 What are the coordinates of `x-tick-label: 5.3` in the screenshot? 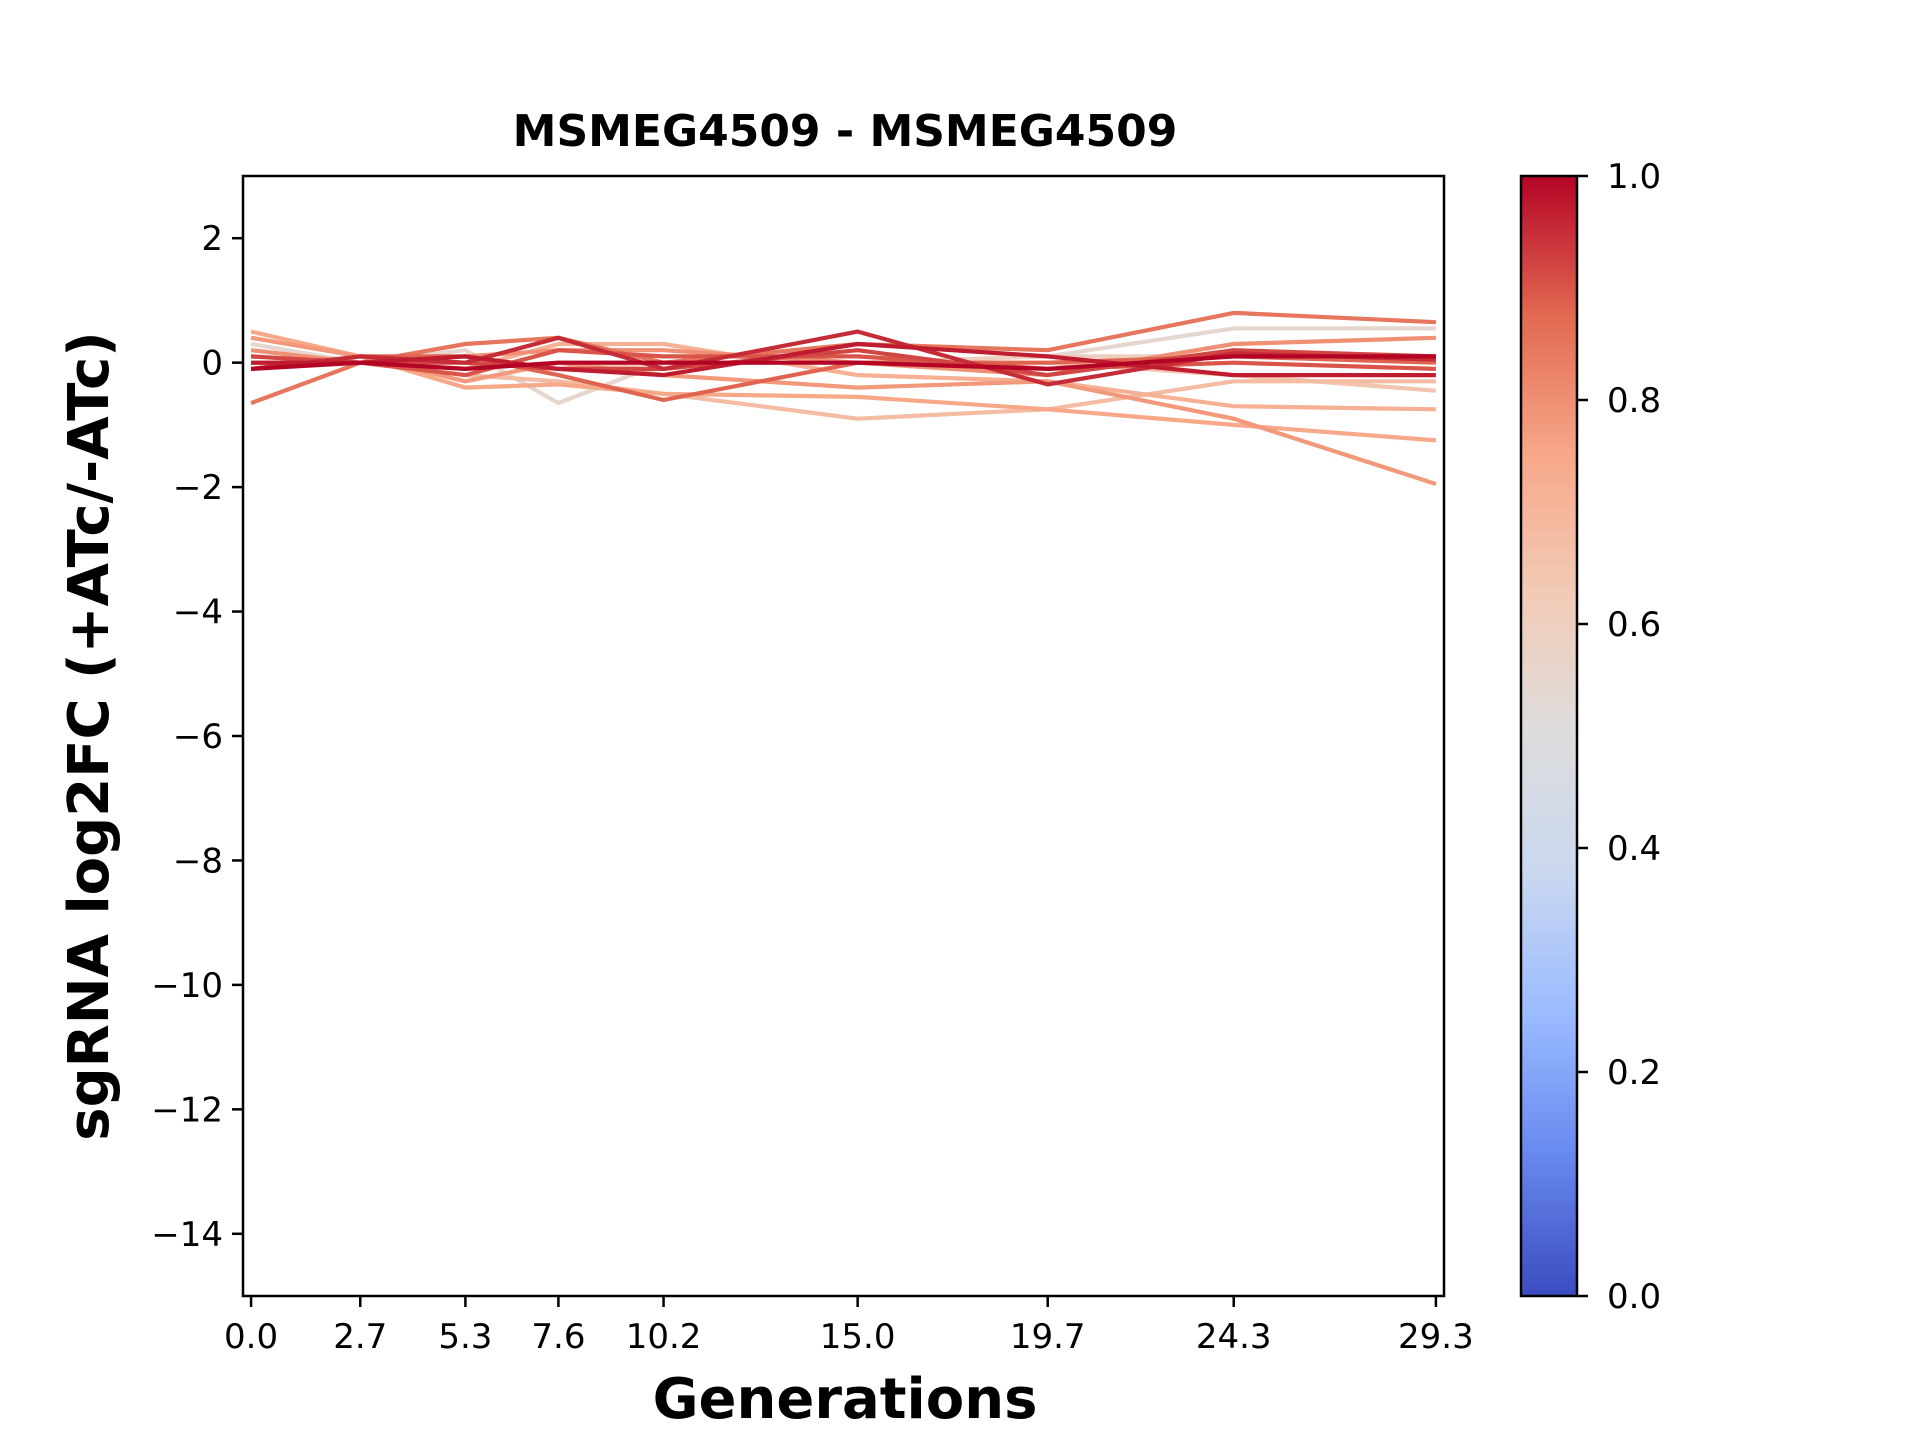 It's located at (465, 1337).